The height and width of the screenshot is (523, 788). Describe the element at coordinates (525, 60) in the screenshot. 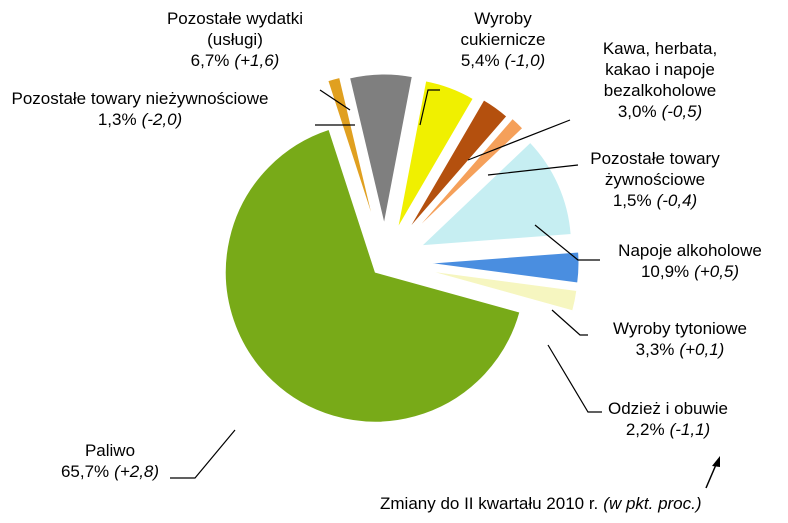

I see `change-label: (-1,0)` at that location.